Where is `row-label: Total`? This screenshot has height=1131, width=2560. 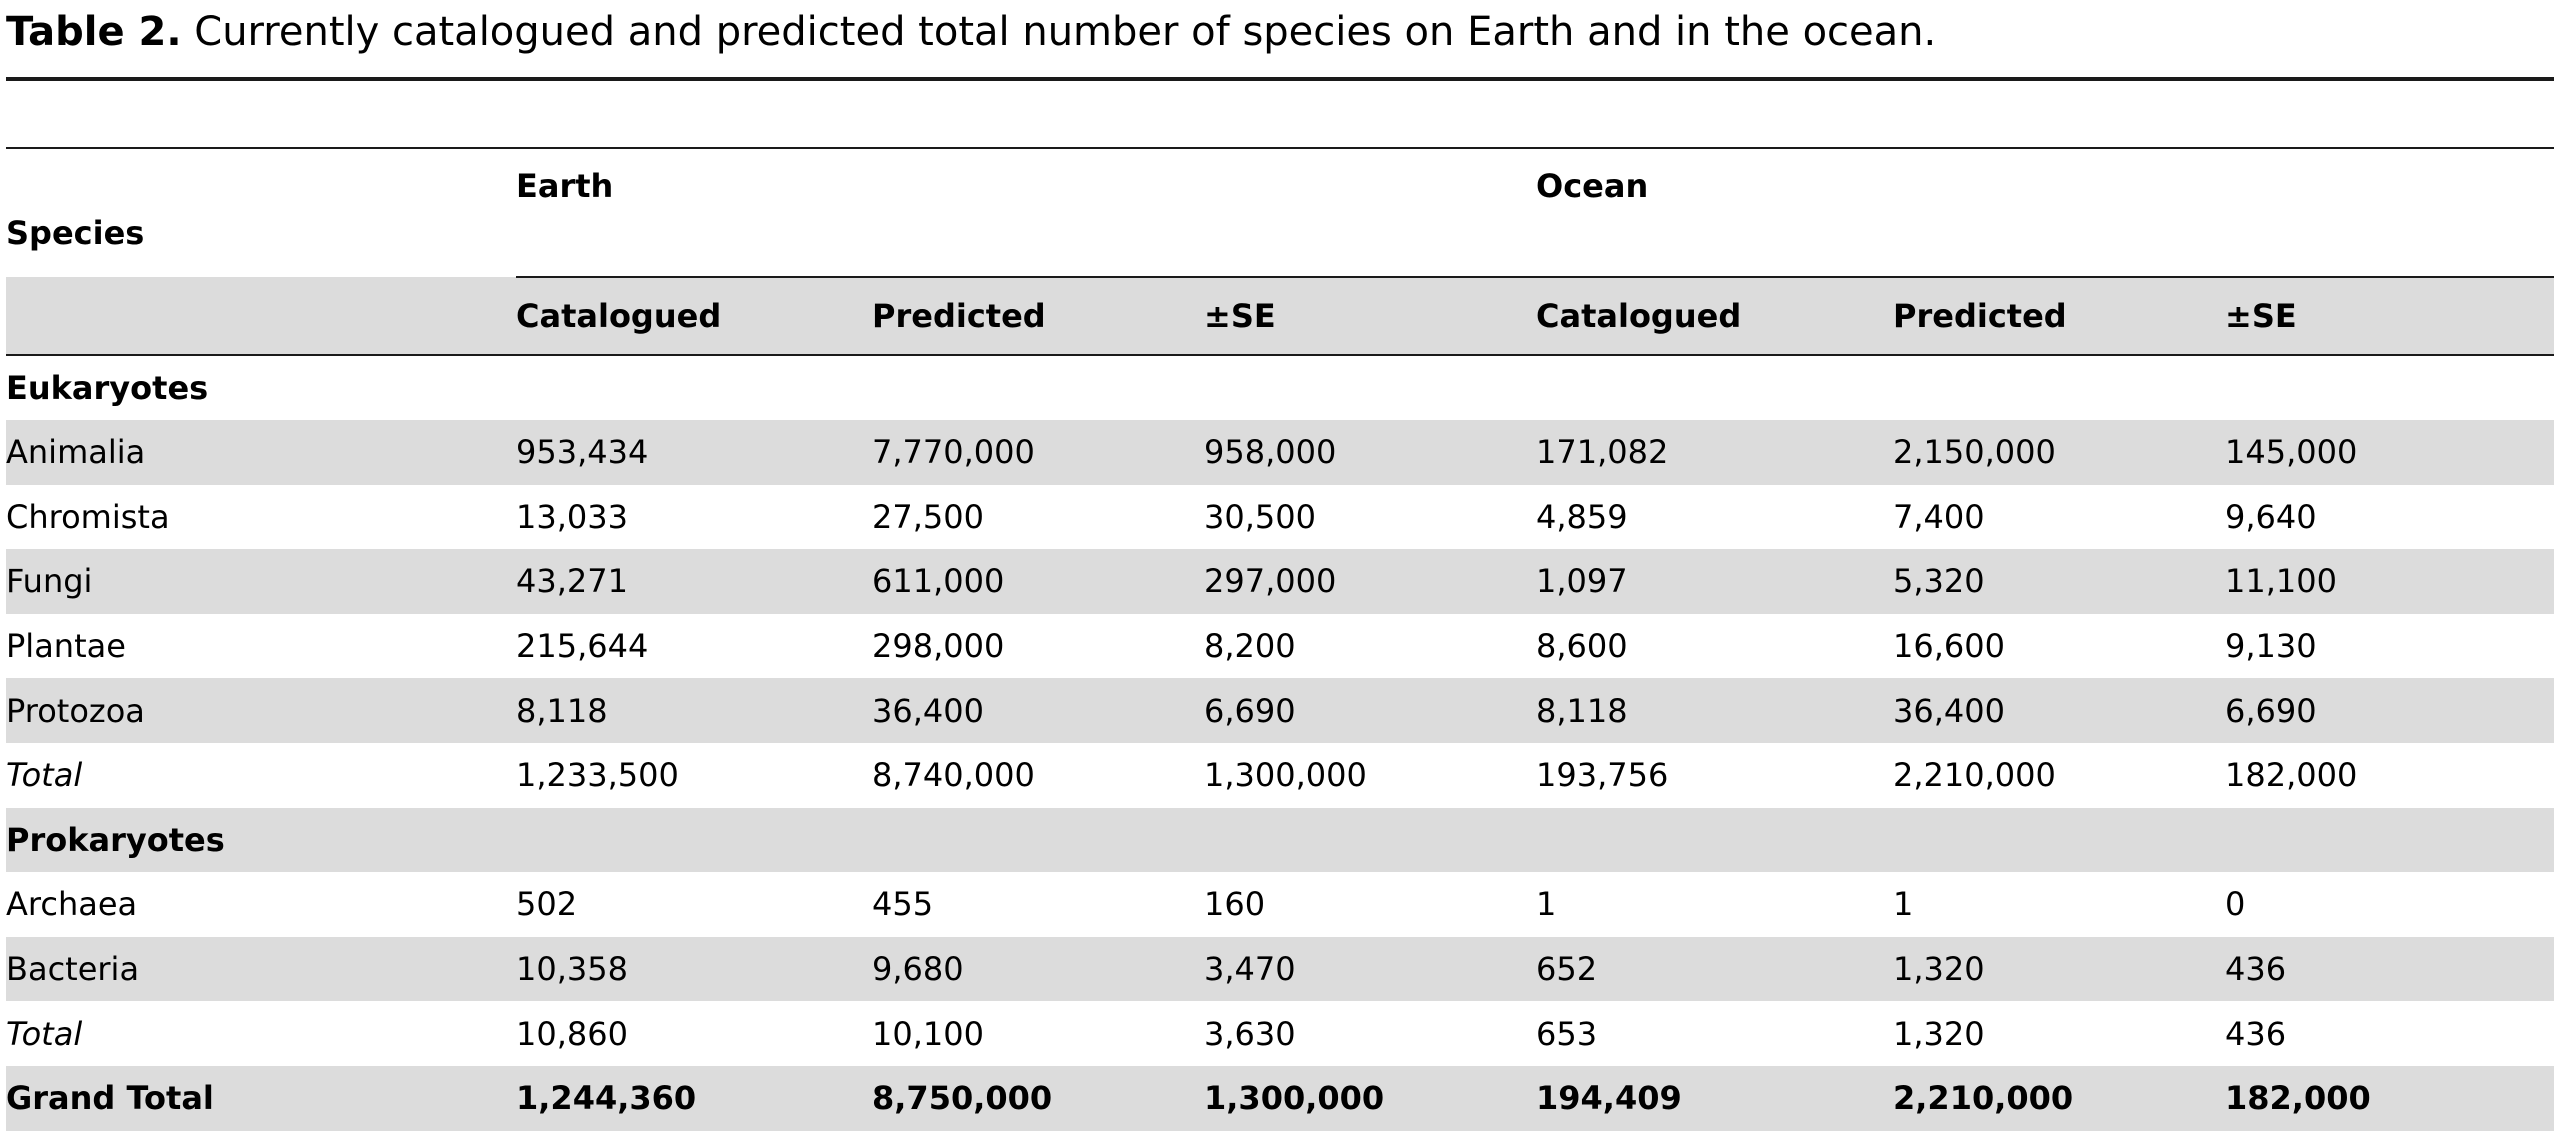
row-label: Total is located at coordinates (44, 1033).